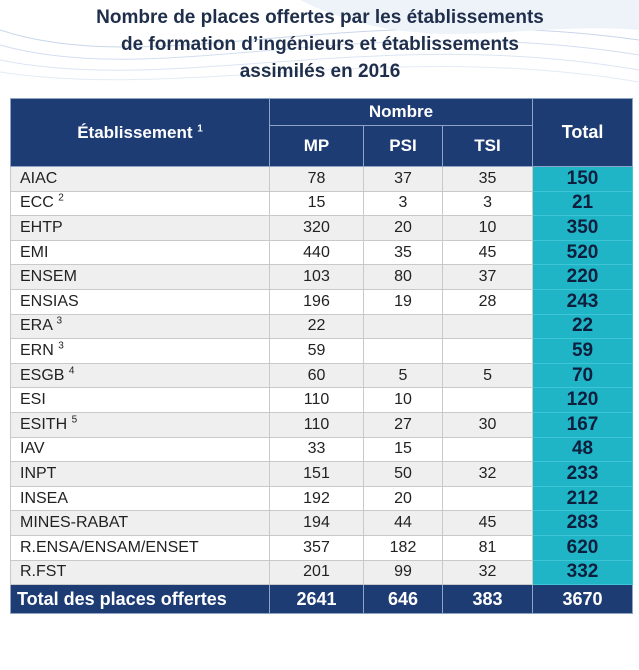  What do you see at coordinates (140, 449) in the screenshot?
I see `cell-etablissement: IAV` at bounding box center [140, 449].